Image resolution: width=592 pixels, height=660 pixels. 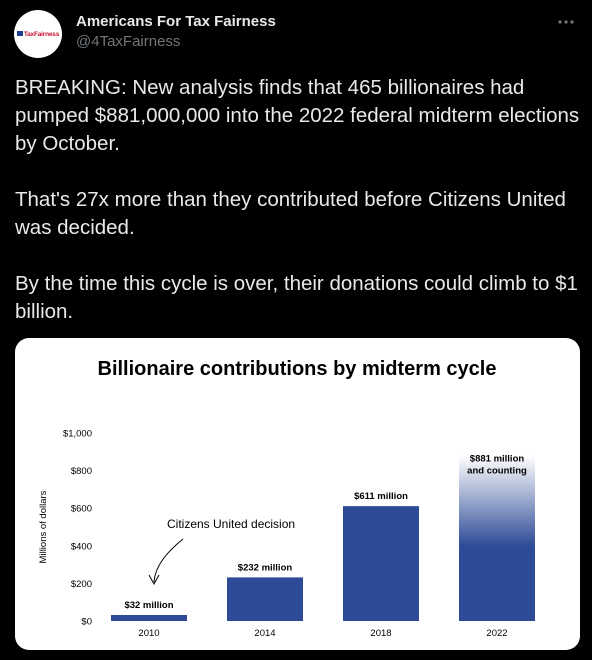 What do you see at coordinates (496, 633) in the screenshot?
I see `x-tick-label: 2022` at bounding box center [496, 633].